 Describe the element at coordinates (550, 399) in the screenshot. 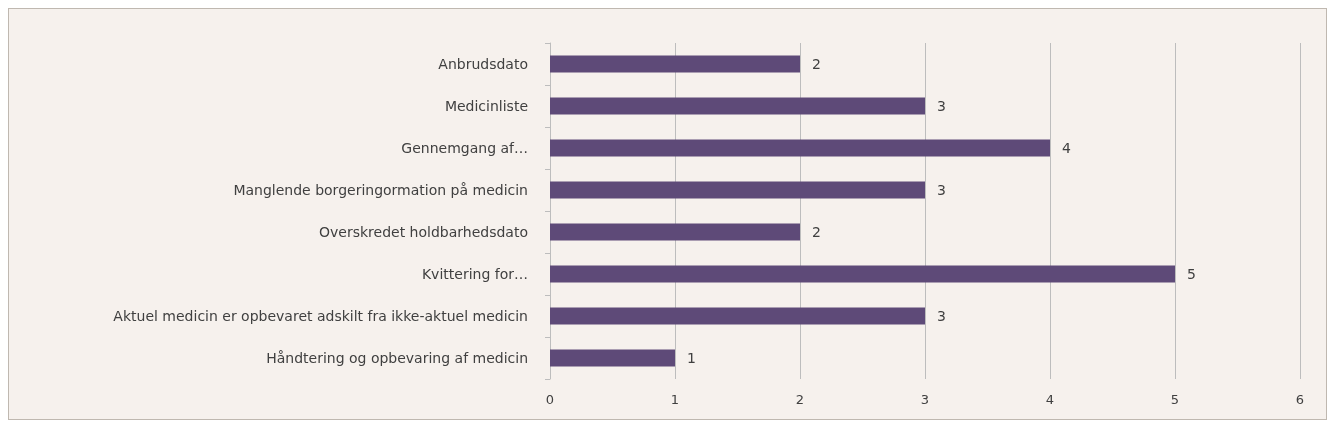

I see `x-tick-label: 0` at that location.